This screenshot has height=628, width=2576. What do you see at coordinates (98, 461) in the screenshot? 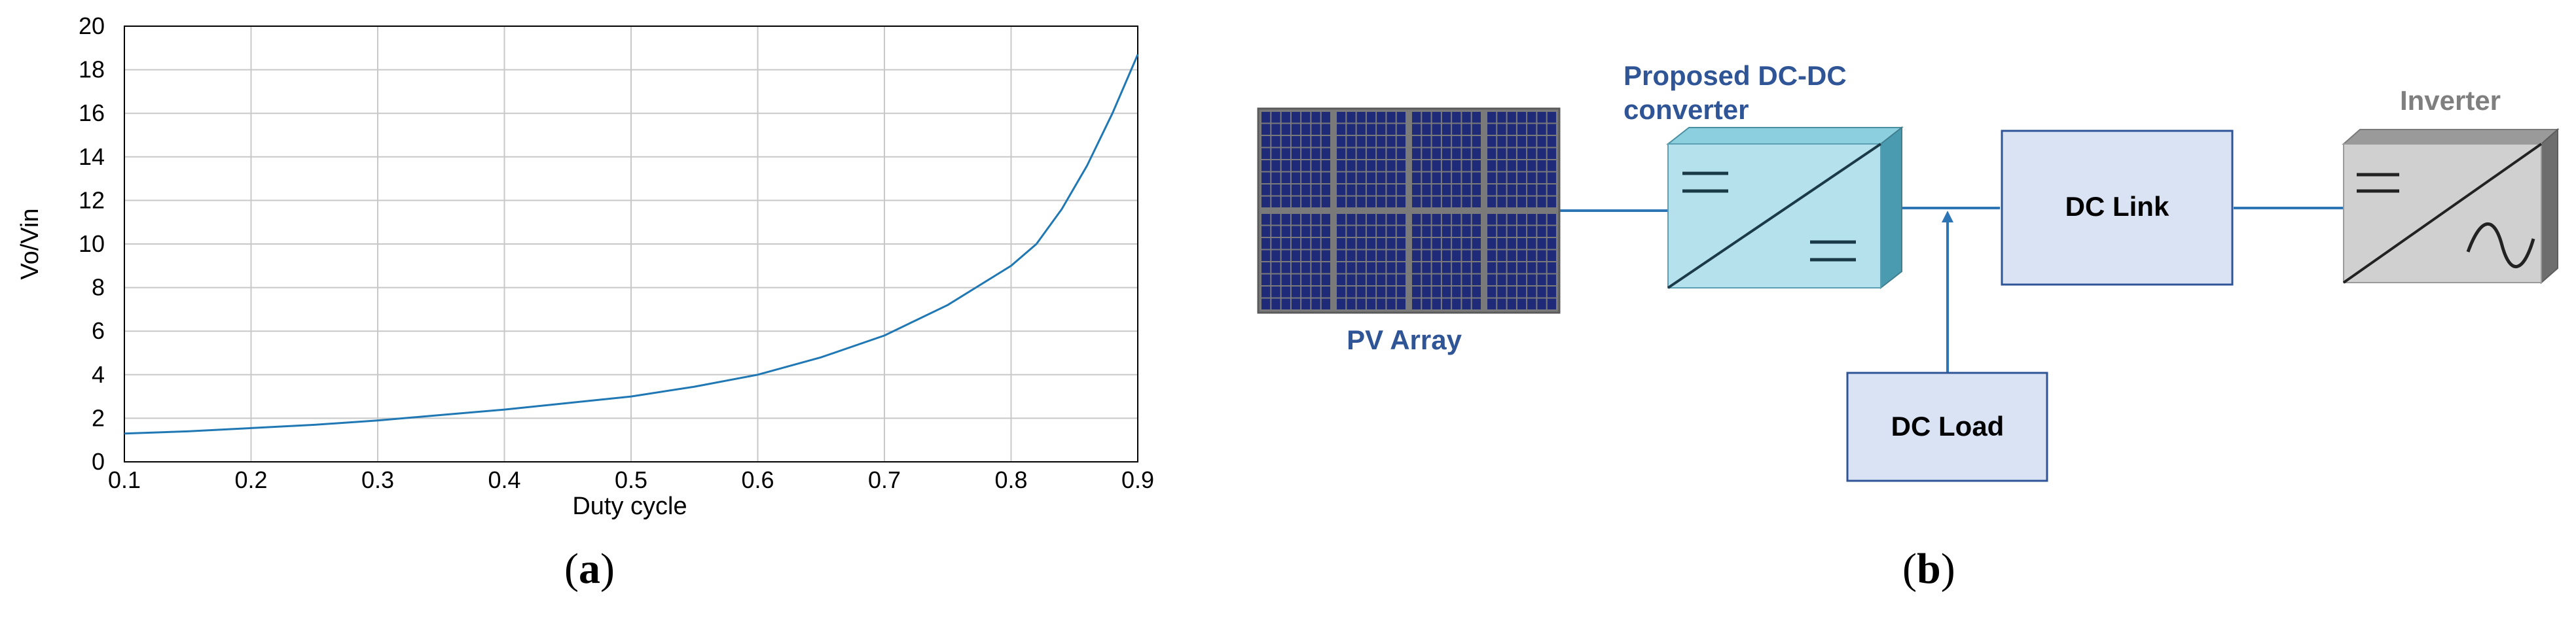
I see `y-tick-label: 0` at bounding box center [98, 461].